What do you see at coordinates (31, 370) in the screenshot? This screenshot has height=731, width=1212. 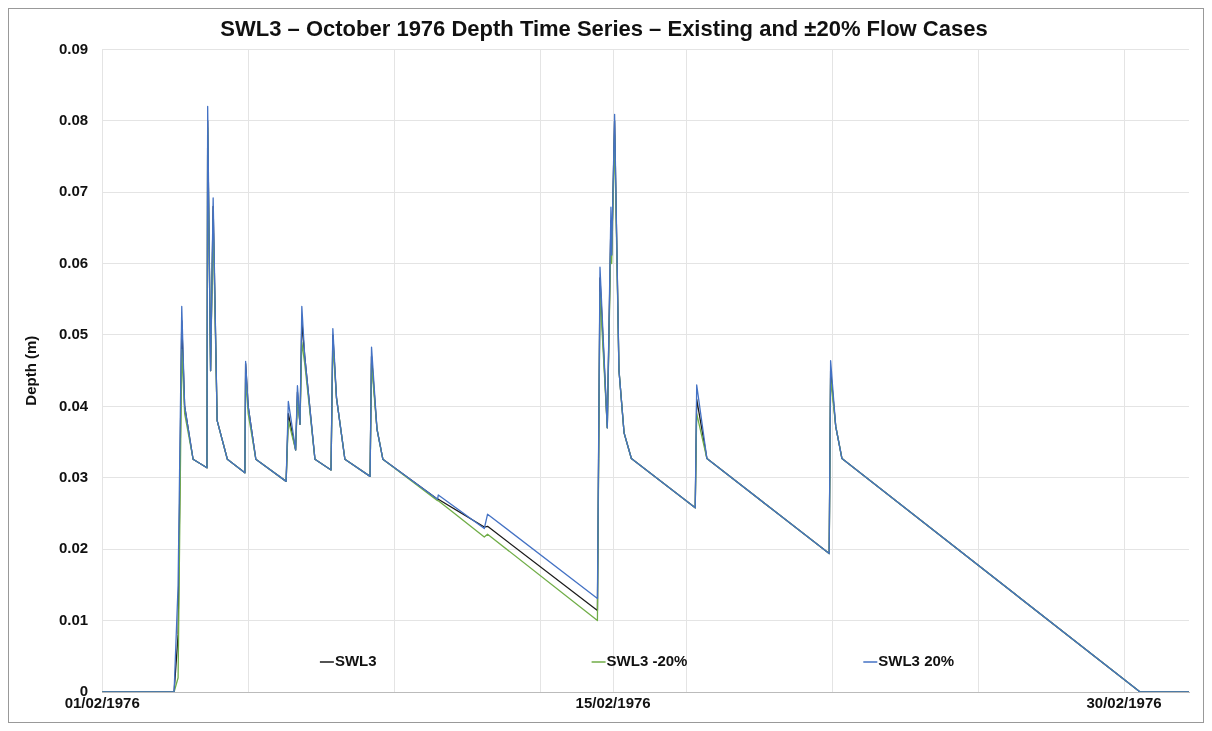 I see `y-axis-title: Depth (m)` at bounding box center [31, 370].